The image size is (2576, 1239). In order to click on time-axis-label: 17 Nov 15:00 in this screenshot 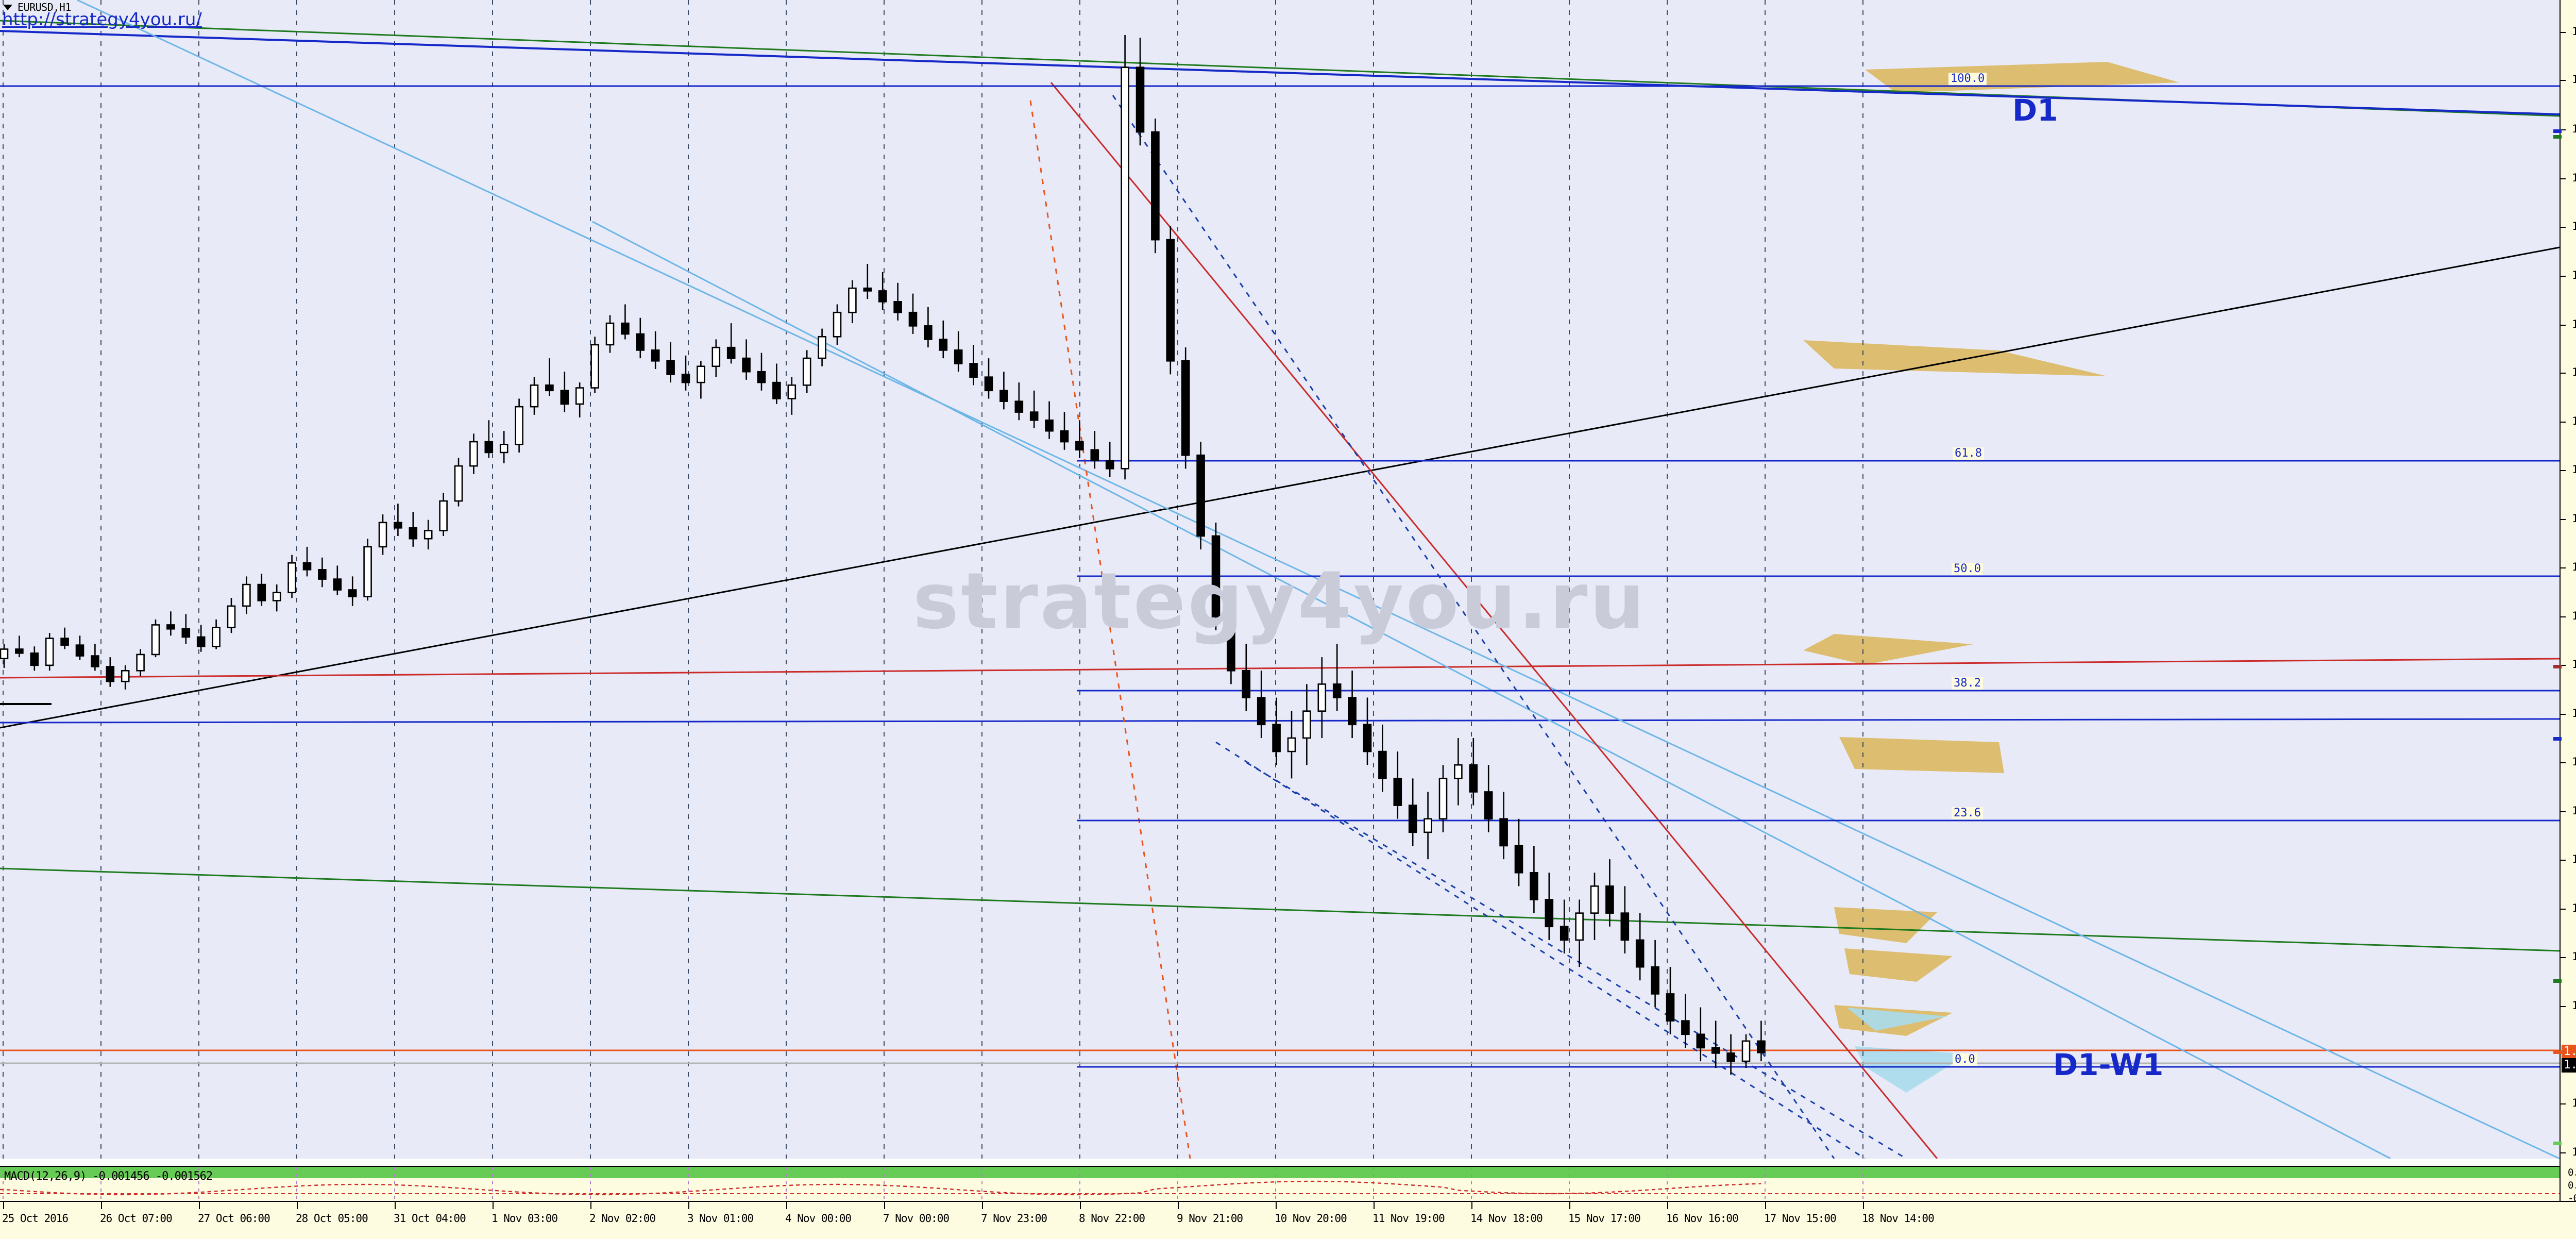, I will do `click(1800, 1218)`.